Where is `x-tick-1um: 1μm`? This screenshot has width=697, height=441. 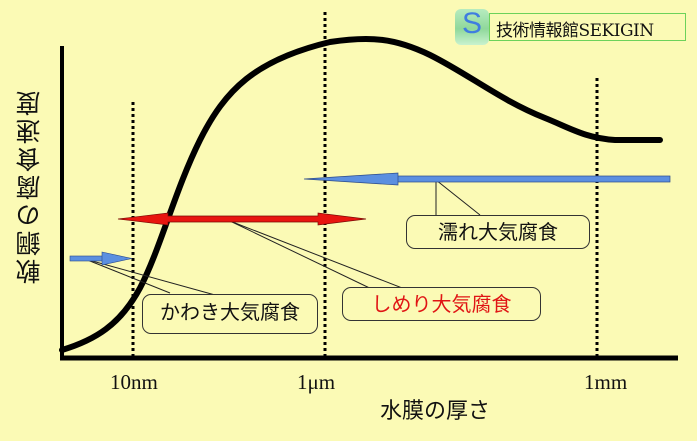
x-tick-1um: 1μm is located at coordinates (316, 382).